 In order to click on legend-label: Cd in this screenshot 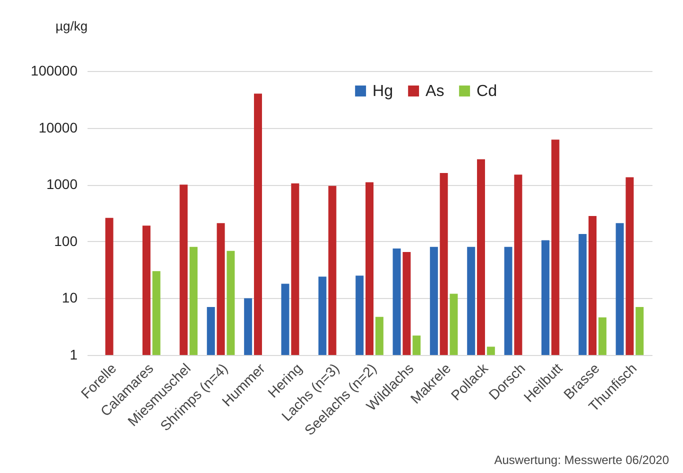, I will do `click(487, 91)`.